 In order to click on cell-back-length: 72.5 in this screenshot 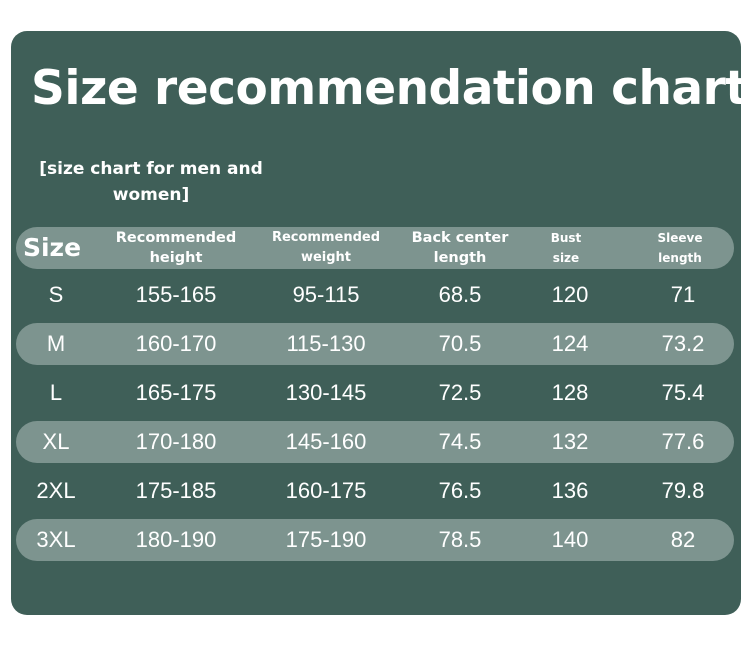, I will do `click(460, 392)`.